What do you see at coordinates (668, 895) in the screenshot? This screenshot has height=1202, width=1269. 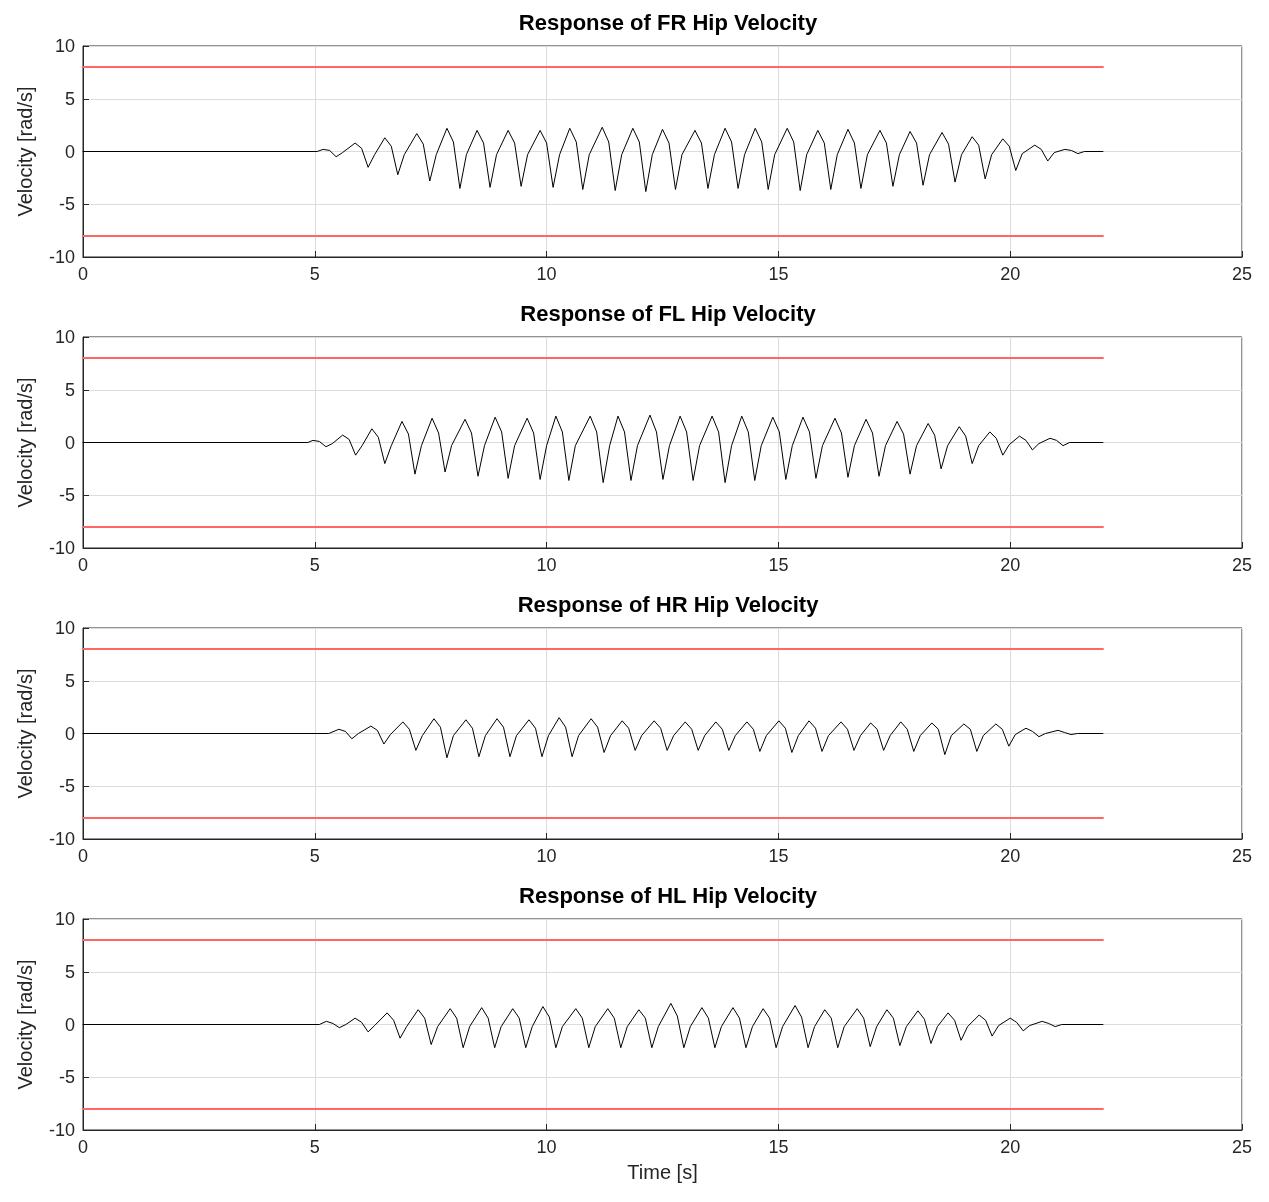 I see `chart-title: Response of HL Hip Velocity` at bounding box center [668, 895].